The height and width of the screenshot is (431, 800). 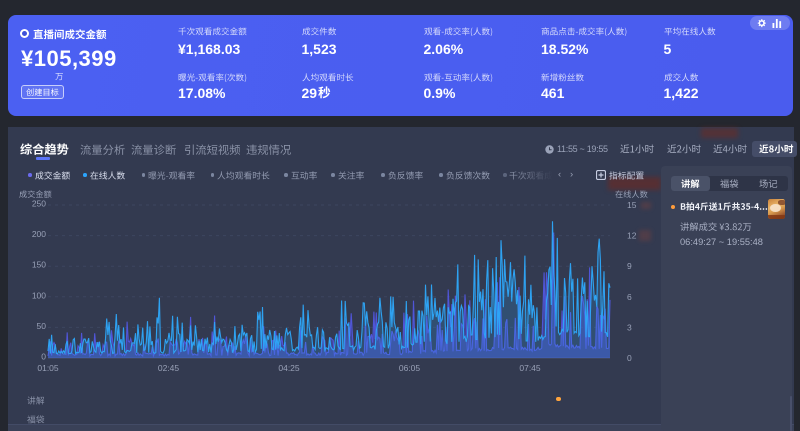 What do you see at coordinates (39, 295) in the screenshot?
I see `svg-text: 100` at bounding box center [39, 295].